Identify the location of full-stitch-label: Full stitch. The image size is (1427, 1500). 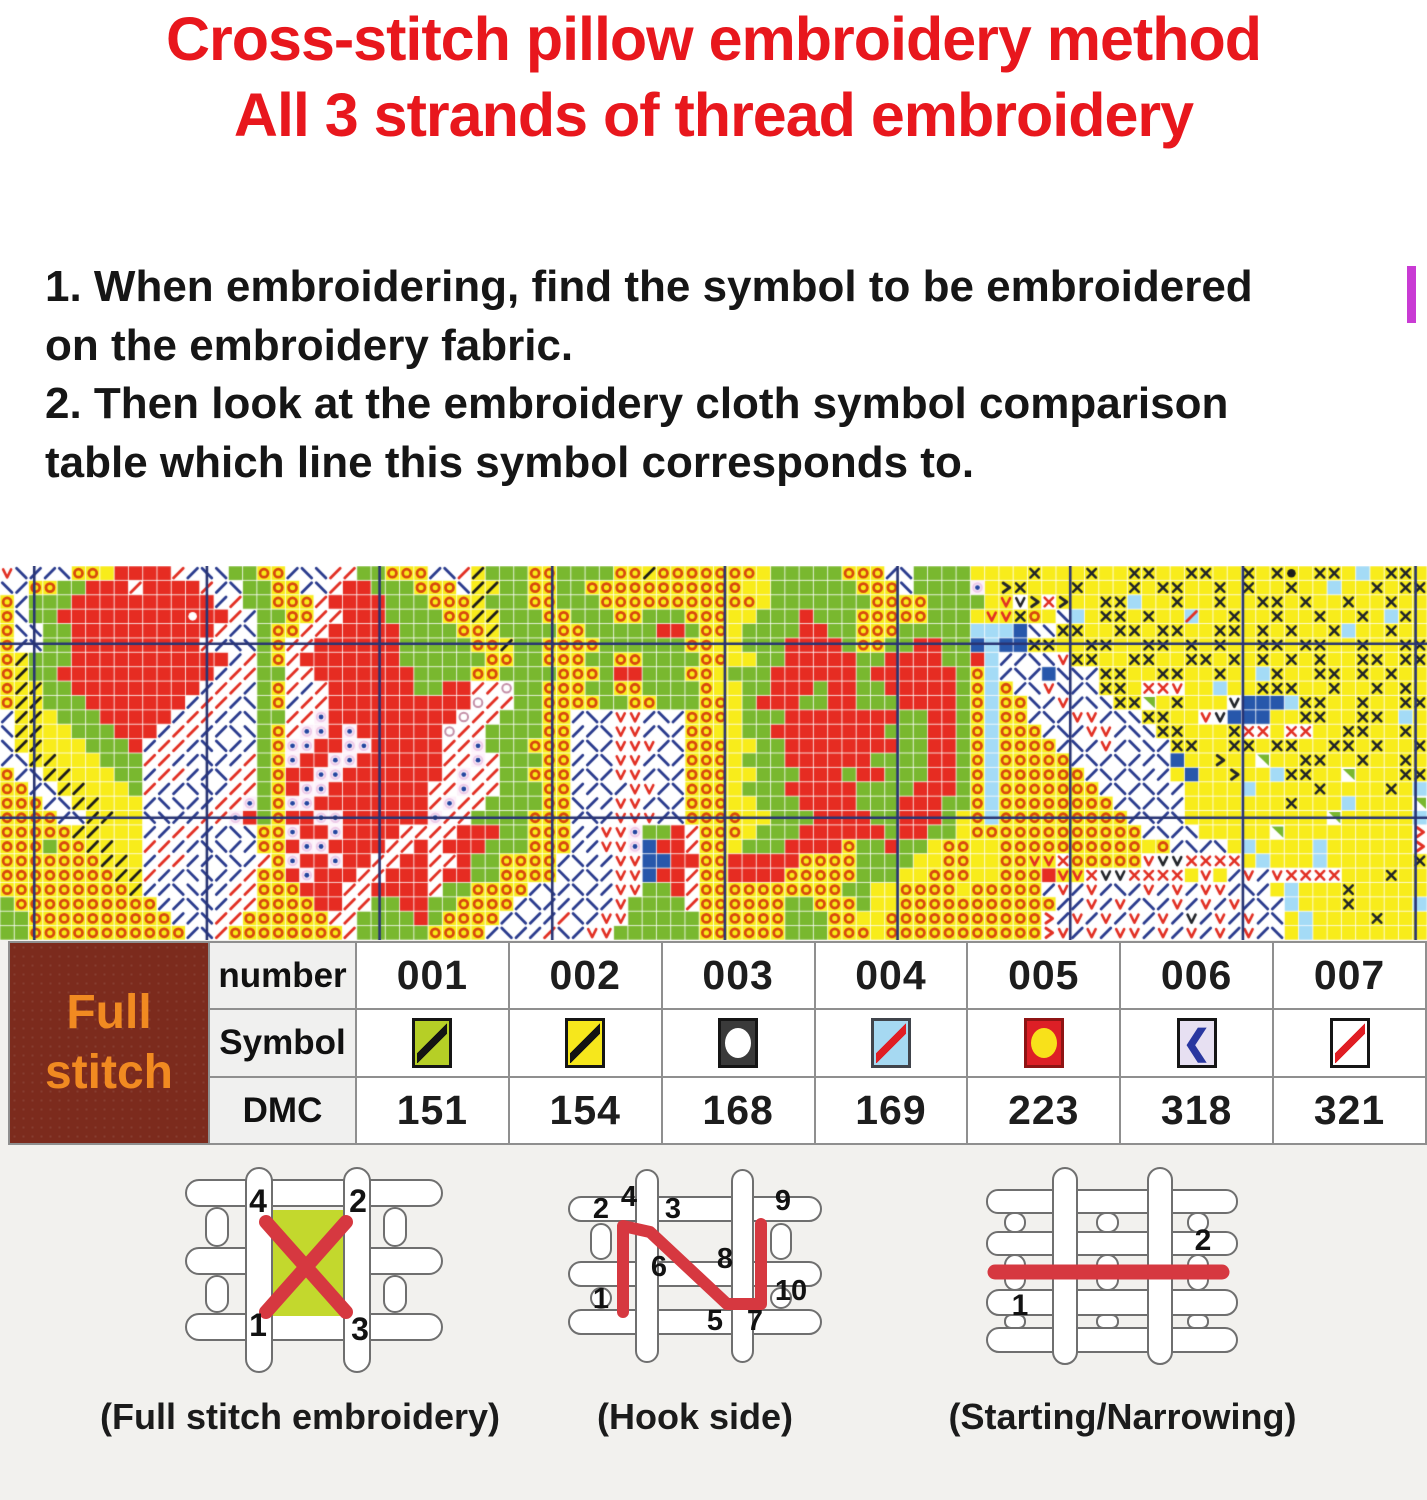
(108, 1042).